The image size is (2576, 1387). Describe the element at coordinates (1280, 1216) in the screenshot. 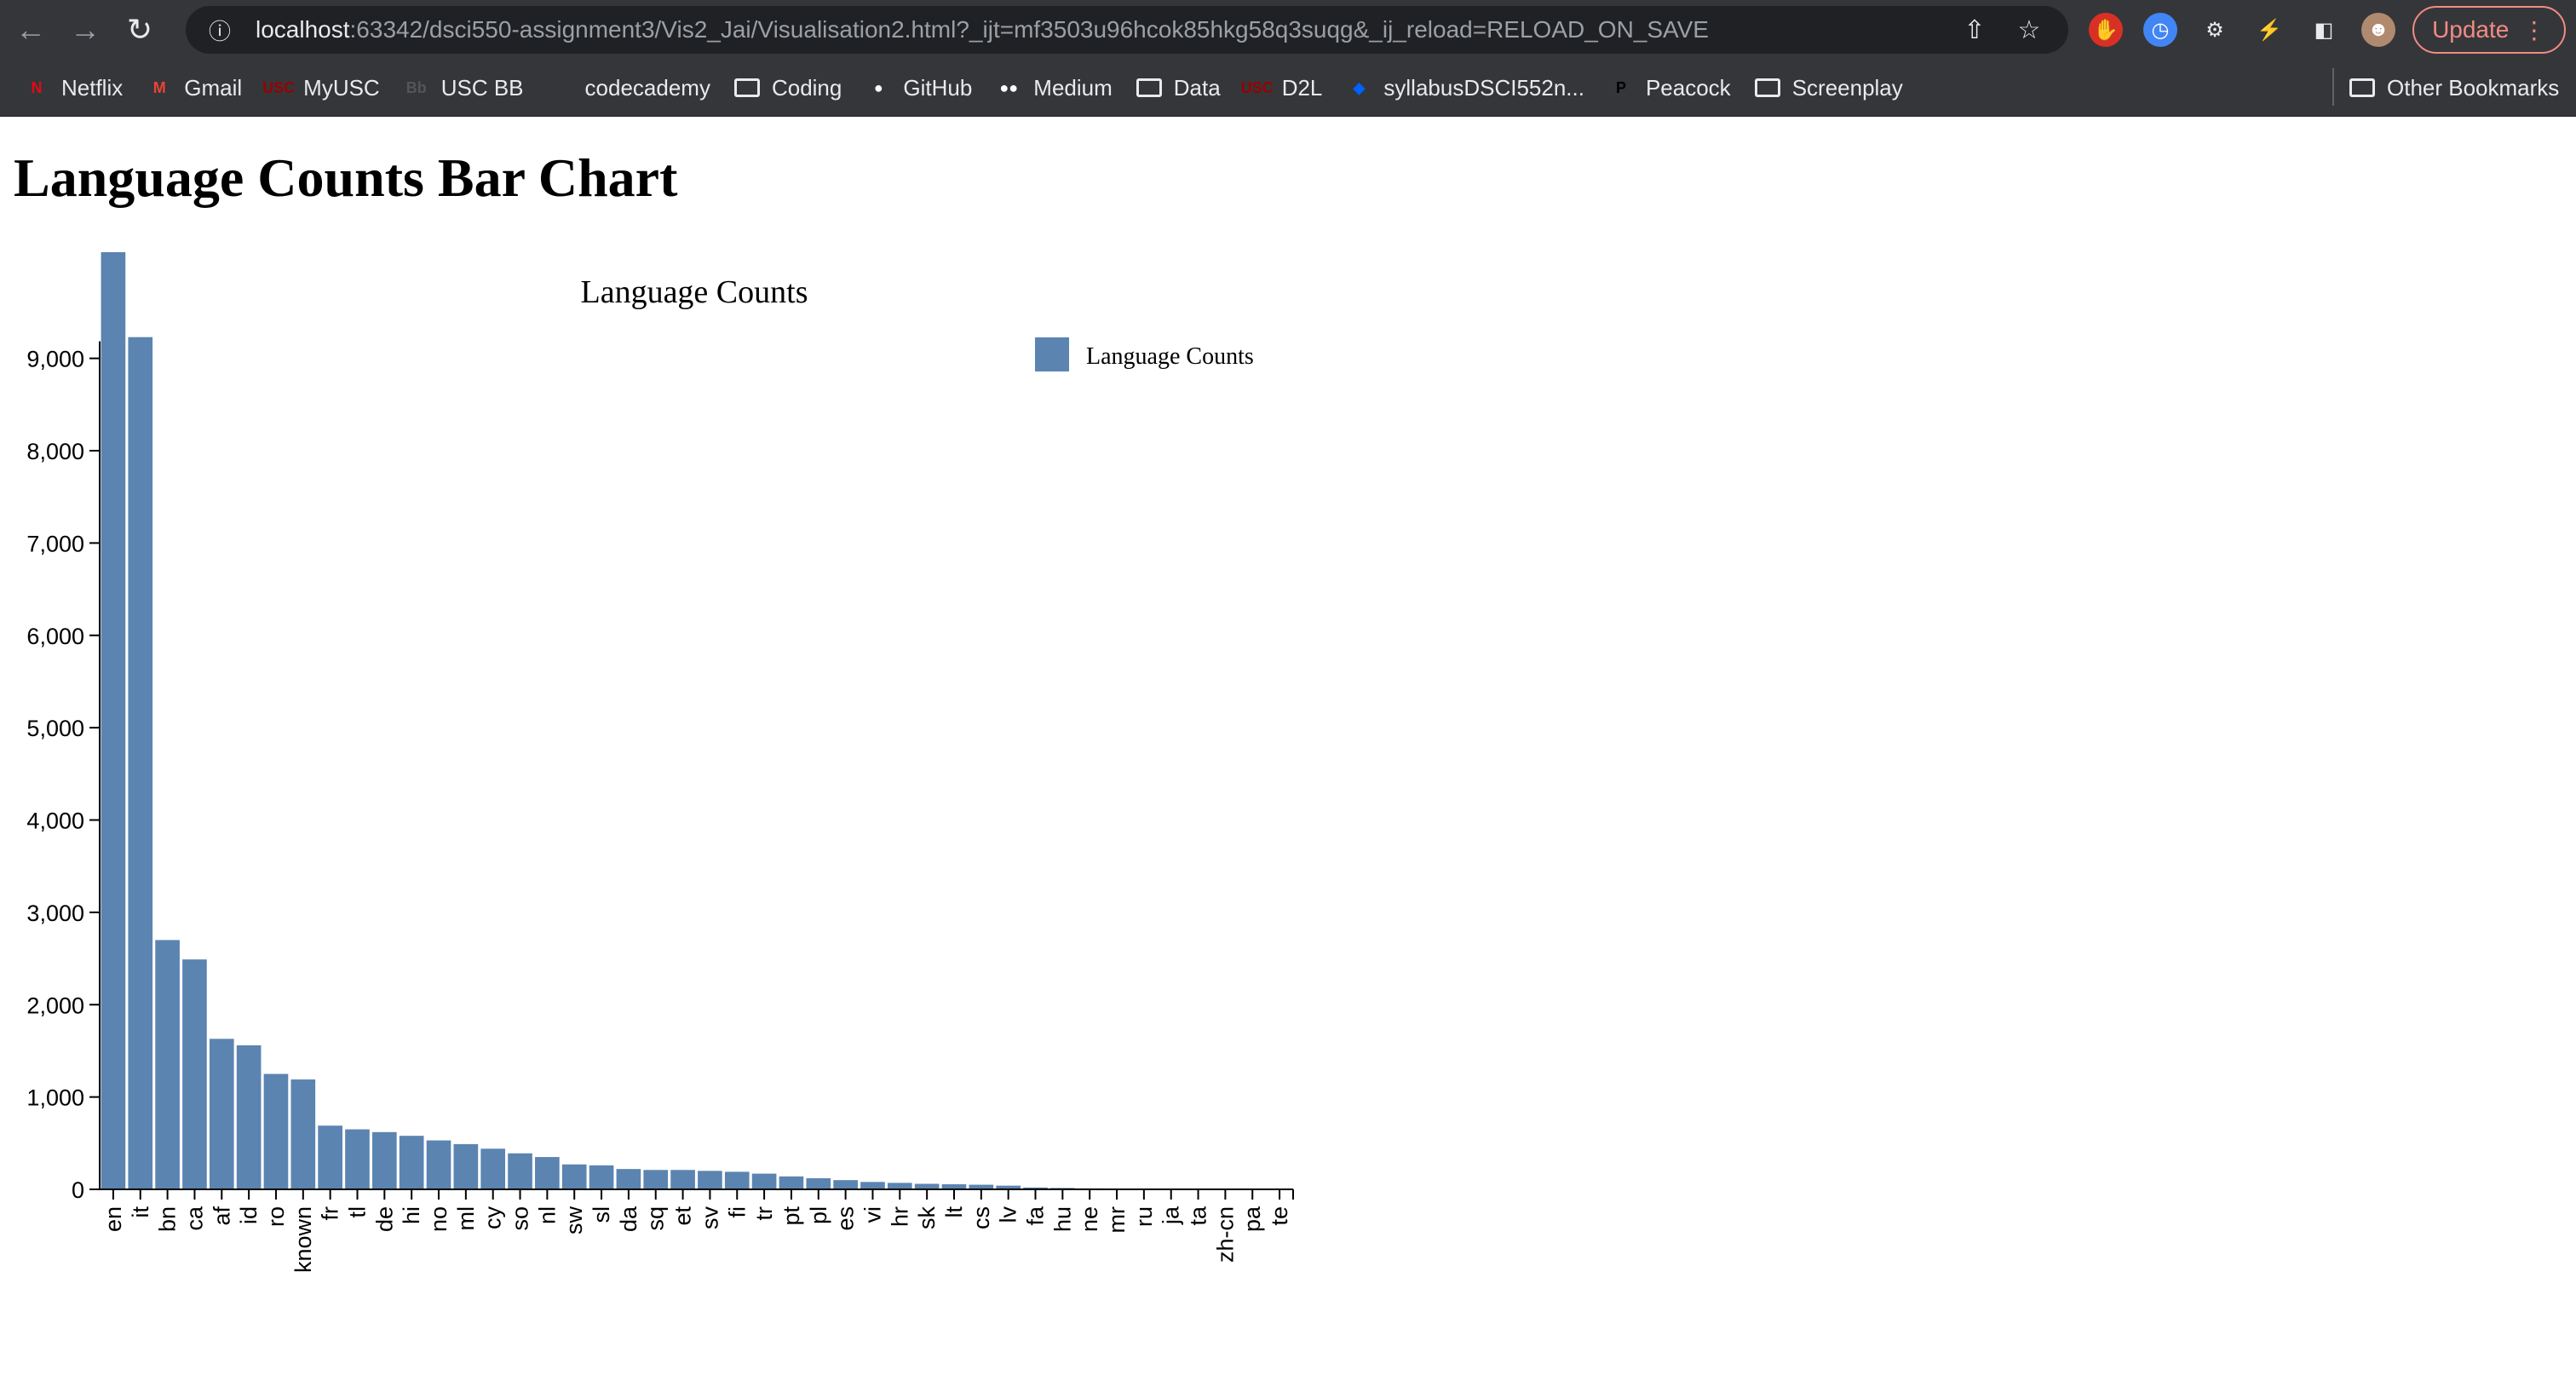

I see `x-tick-label: te` at that location.